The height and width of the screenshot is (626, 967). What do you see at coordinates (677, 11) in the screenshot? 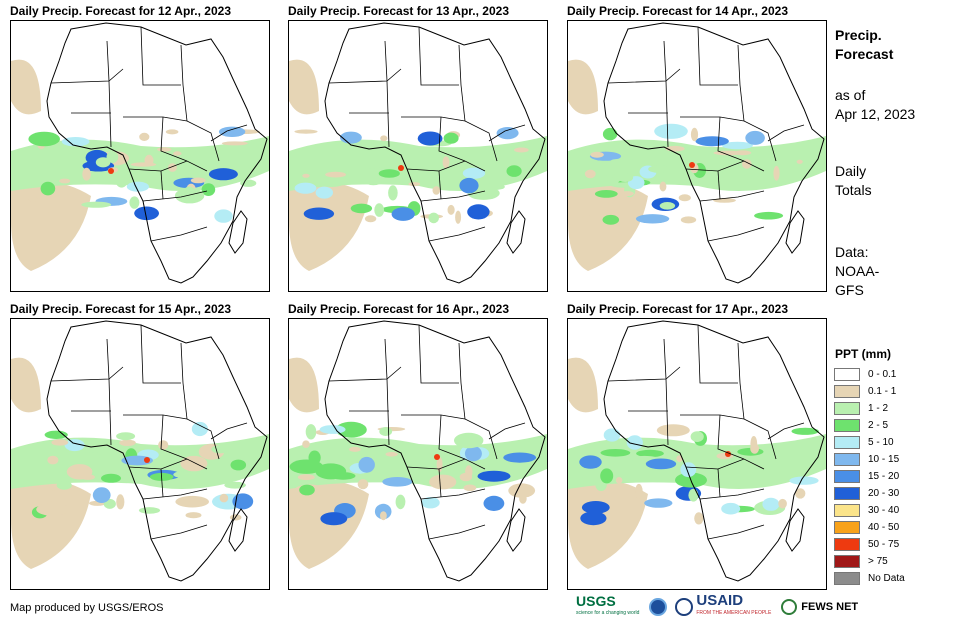
I see `panel-title: Daily Precip. Forecast for 14 Apr., 2023` at bounding box center [677, 11].